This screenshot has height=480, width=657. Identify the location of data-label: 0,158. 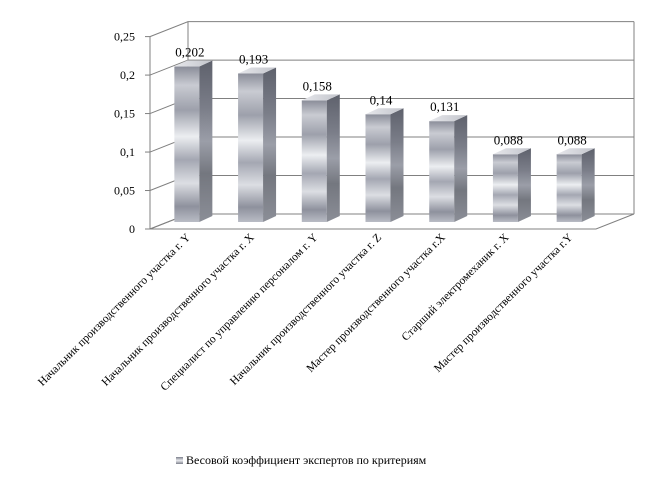
(317, 85).